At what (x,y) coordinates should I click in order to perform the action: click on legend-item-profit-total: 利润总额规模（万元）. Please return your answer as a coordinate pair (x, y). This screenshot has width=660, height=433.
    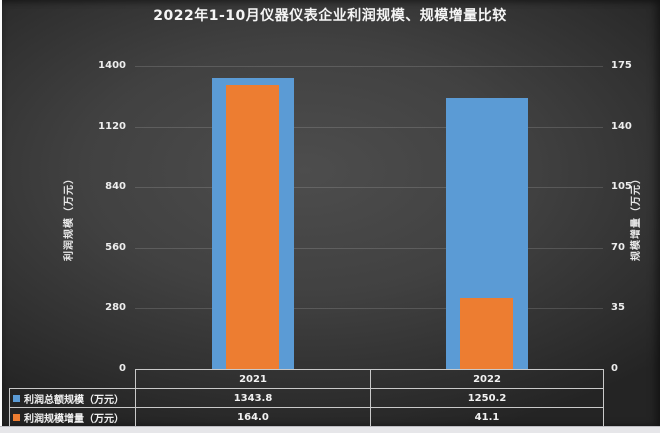
    Looking at the image, I should click on (72, 398).